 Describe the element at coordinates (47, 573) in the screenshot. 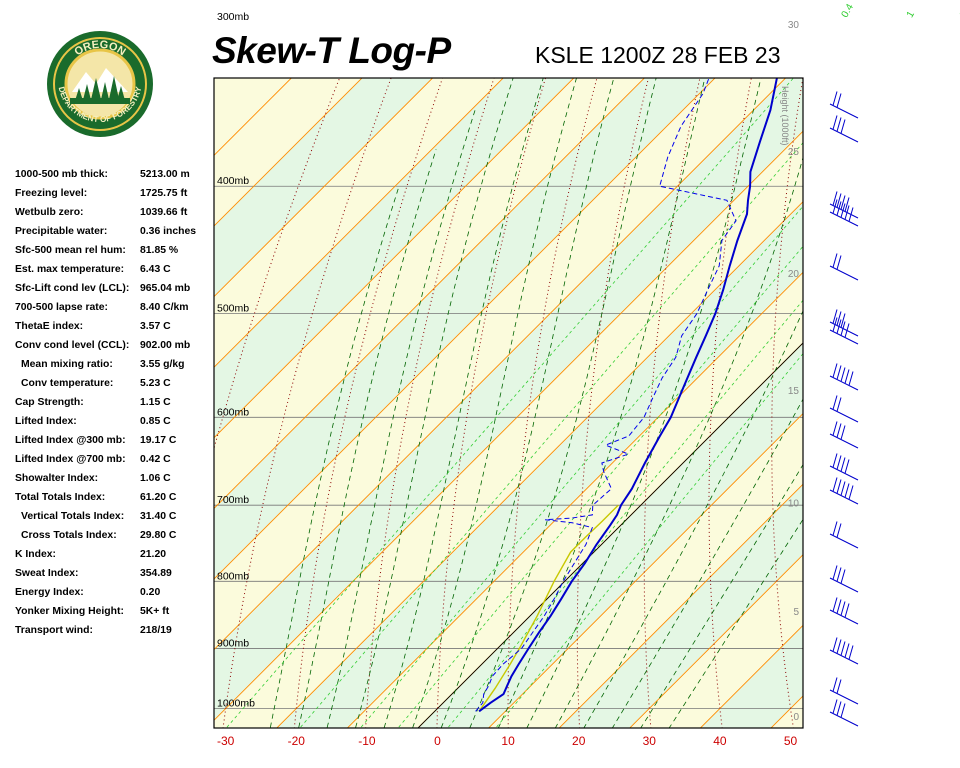

I see `index-label: Sweat Index:` at that location.